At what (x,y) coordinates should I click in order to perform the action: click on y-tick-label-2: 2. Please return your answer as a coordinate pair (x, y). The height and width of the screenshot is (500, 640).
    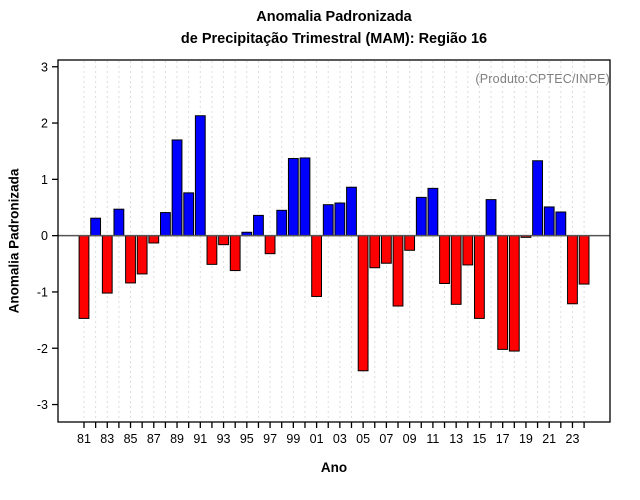
    Looking at the image, I should click on (44, 124).